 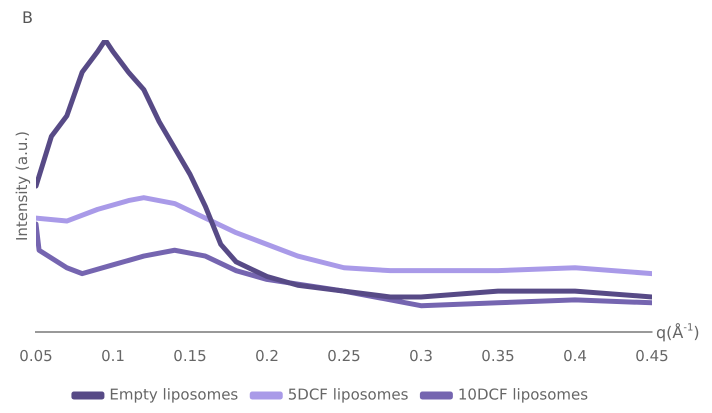 I want to click on x-tick-label: 0.45, so click(x=652, y=355).